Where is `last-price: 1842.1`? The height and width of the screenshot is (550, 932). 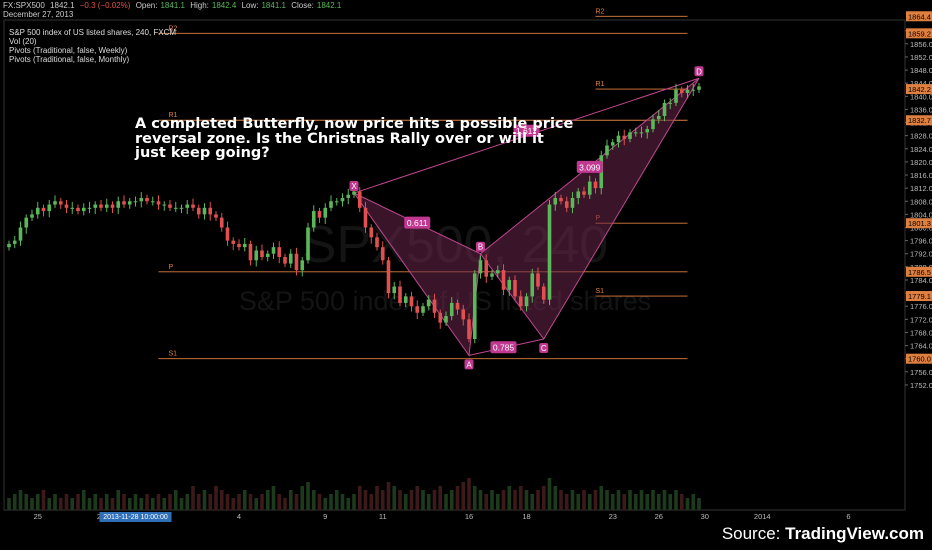 last-price: 1842.1 is located at coordinates (62, 5).